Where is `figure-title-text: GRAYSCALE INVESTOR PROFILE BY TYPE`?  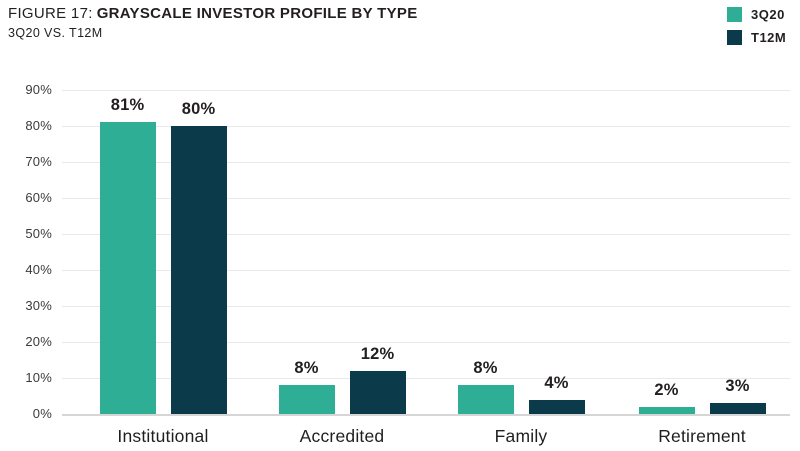 figure-title-text: GRAYSCALE INVESTOR PROFILE BY TYPE is located at coordinates (257, 13).